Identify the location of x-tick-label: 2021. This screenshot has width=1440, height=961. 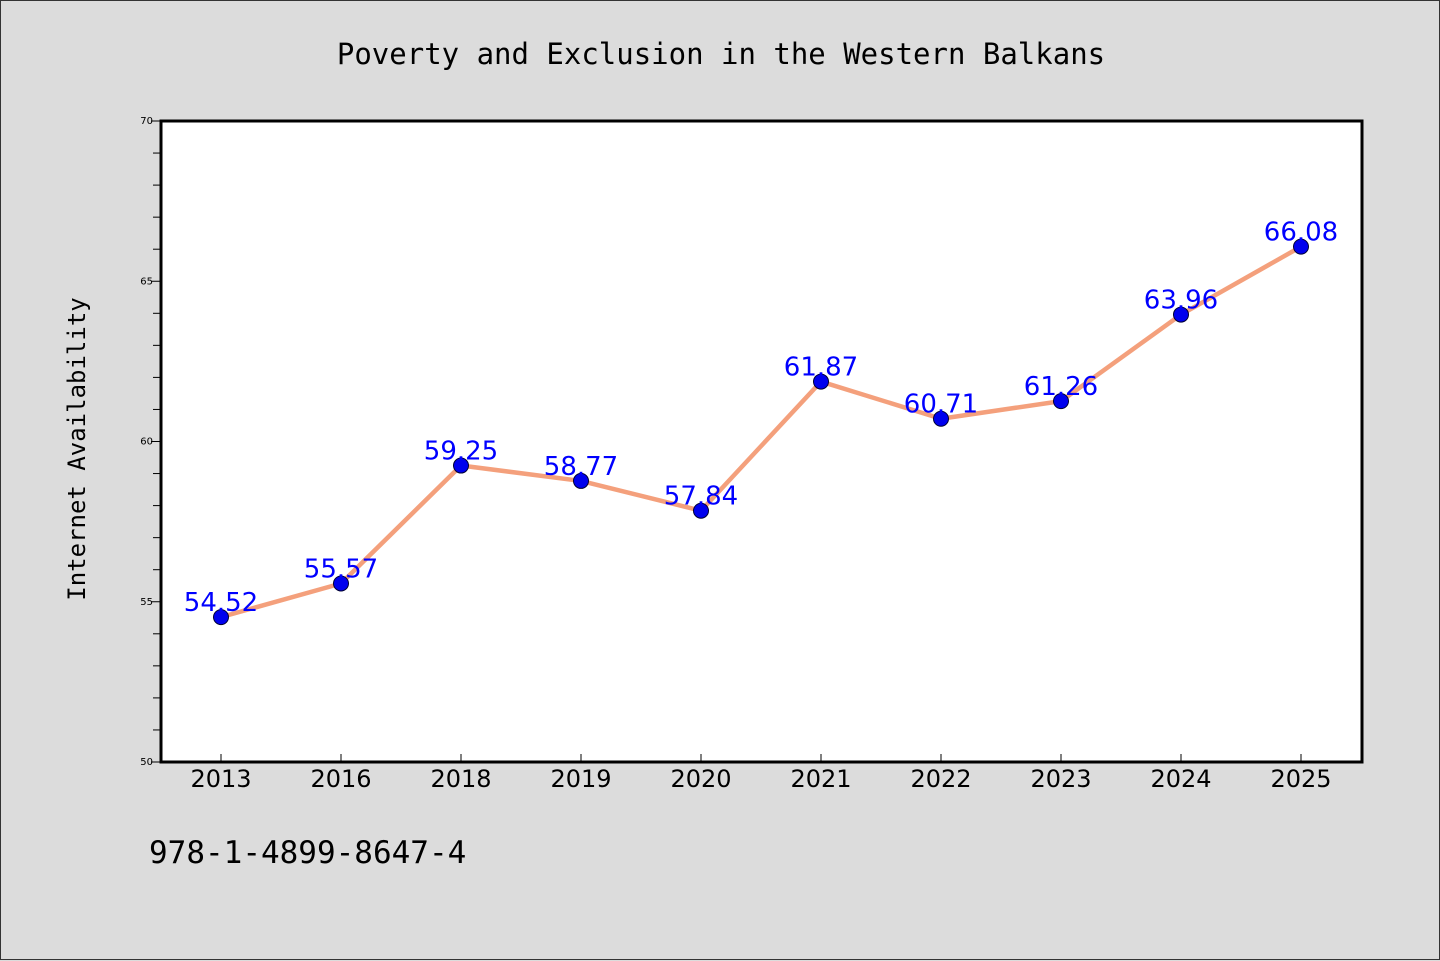
(820, 779).